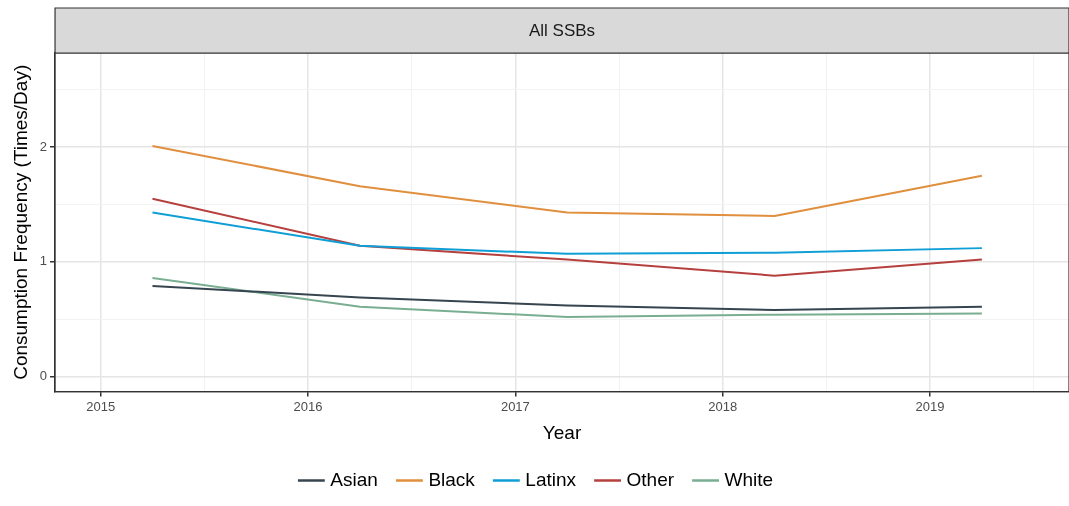 This screenshot has width=1069, height=506. Describe the element at coordinates (723, 406) in the screenshot. I see `x-tick-label: 2018` at that location.